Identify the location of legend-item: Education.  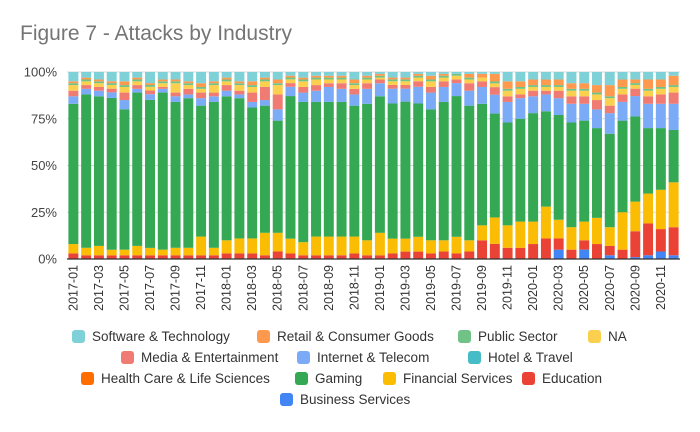
(562, 378).